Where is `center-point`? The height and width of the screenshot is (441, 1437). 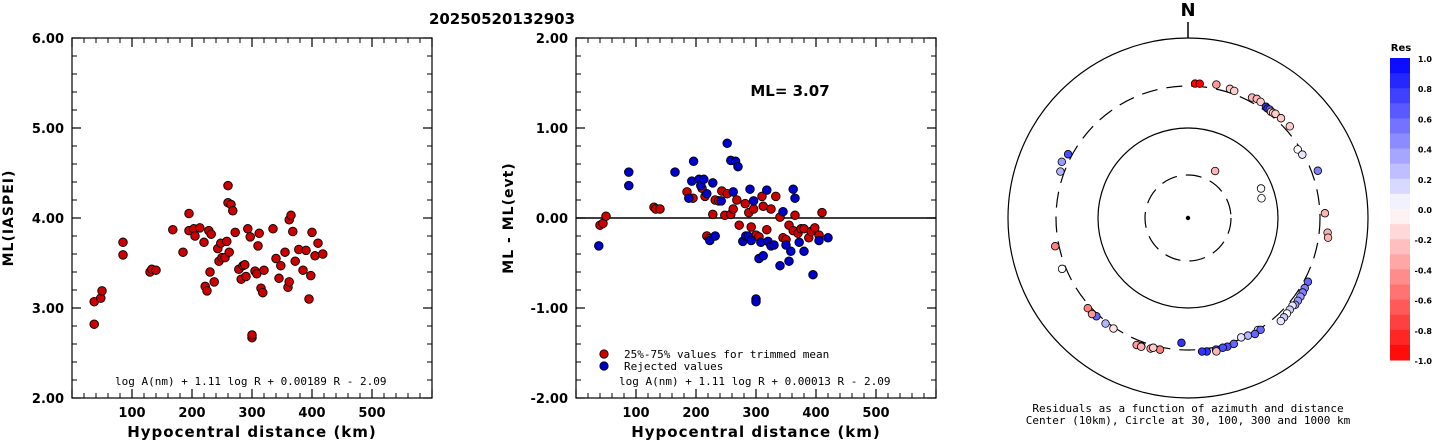
center-point is located at coordinates (1188, 218).